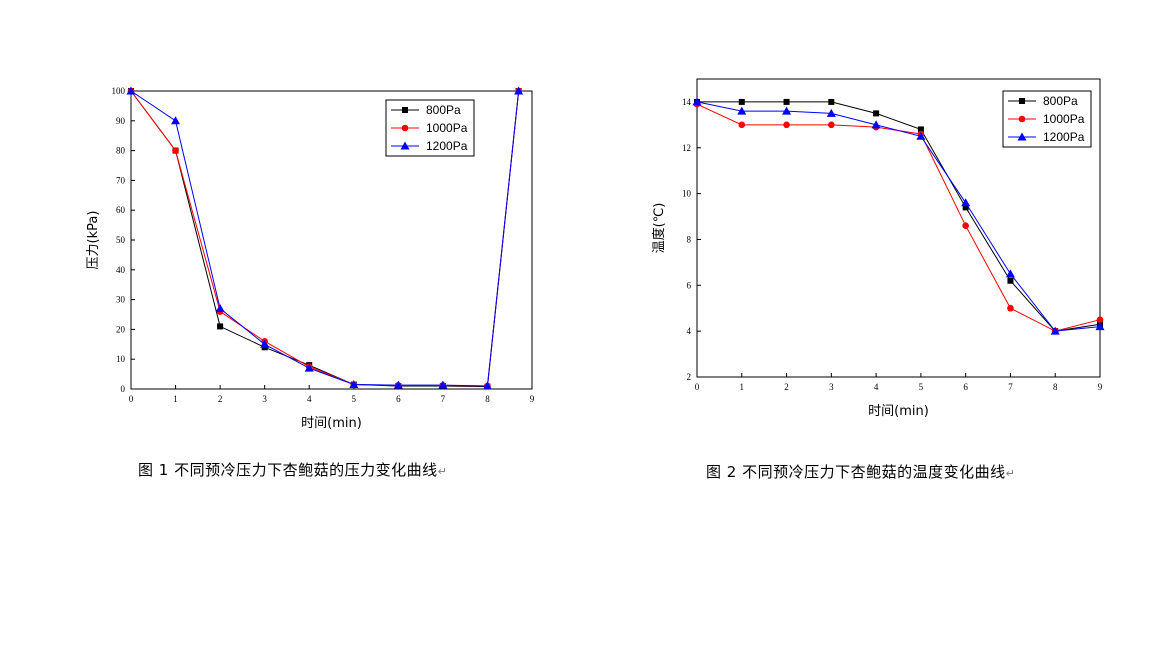 The width and height of the screenshot is (1152, 648). What do you see at coordinates (123, 389) in the screenshot?
I see `y-tick-label: 0` at bounding box center [123, 389].